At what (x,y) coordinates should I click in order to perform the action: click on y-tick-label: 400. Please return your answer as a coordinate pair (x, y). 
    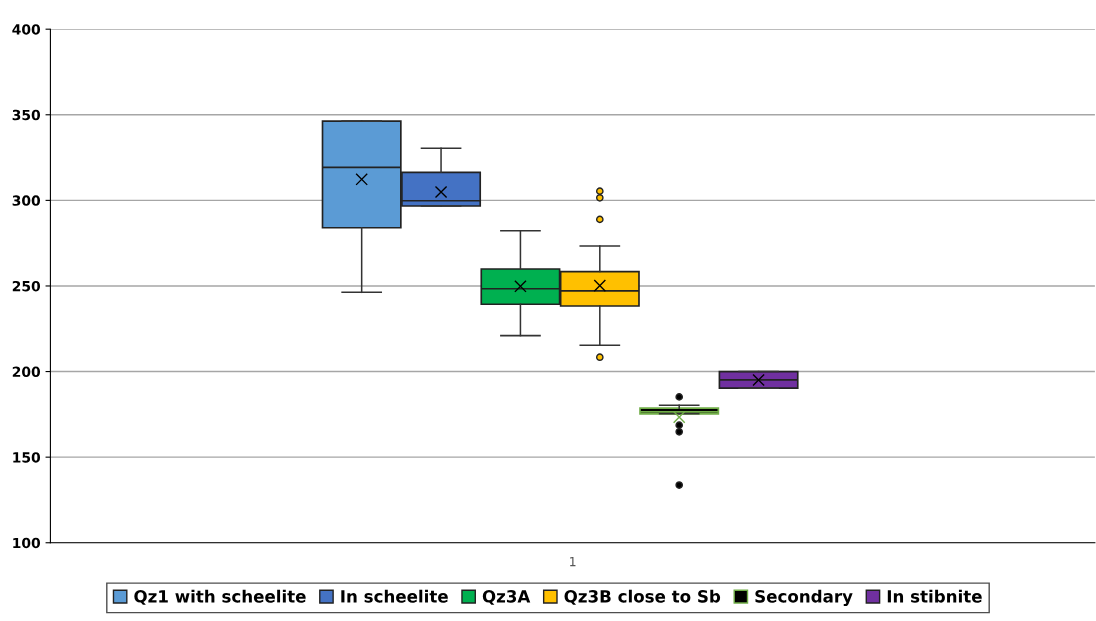
    Looking at the image, I should click on (26, 29).